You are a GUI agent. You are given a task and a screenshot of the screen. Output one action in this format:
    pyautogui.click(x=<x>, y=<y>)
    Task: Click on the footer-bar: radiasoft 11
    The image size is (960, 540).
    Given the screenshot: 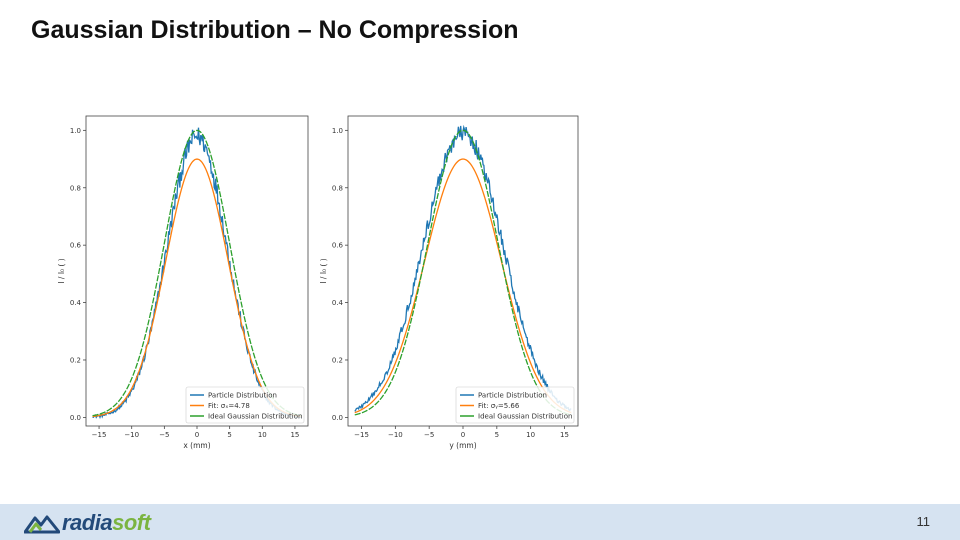 What is the action you would take?
    pyautogui.click(x=480, y=522)
    